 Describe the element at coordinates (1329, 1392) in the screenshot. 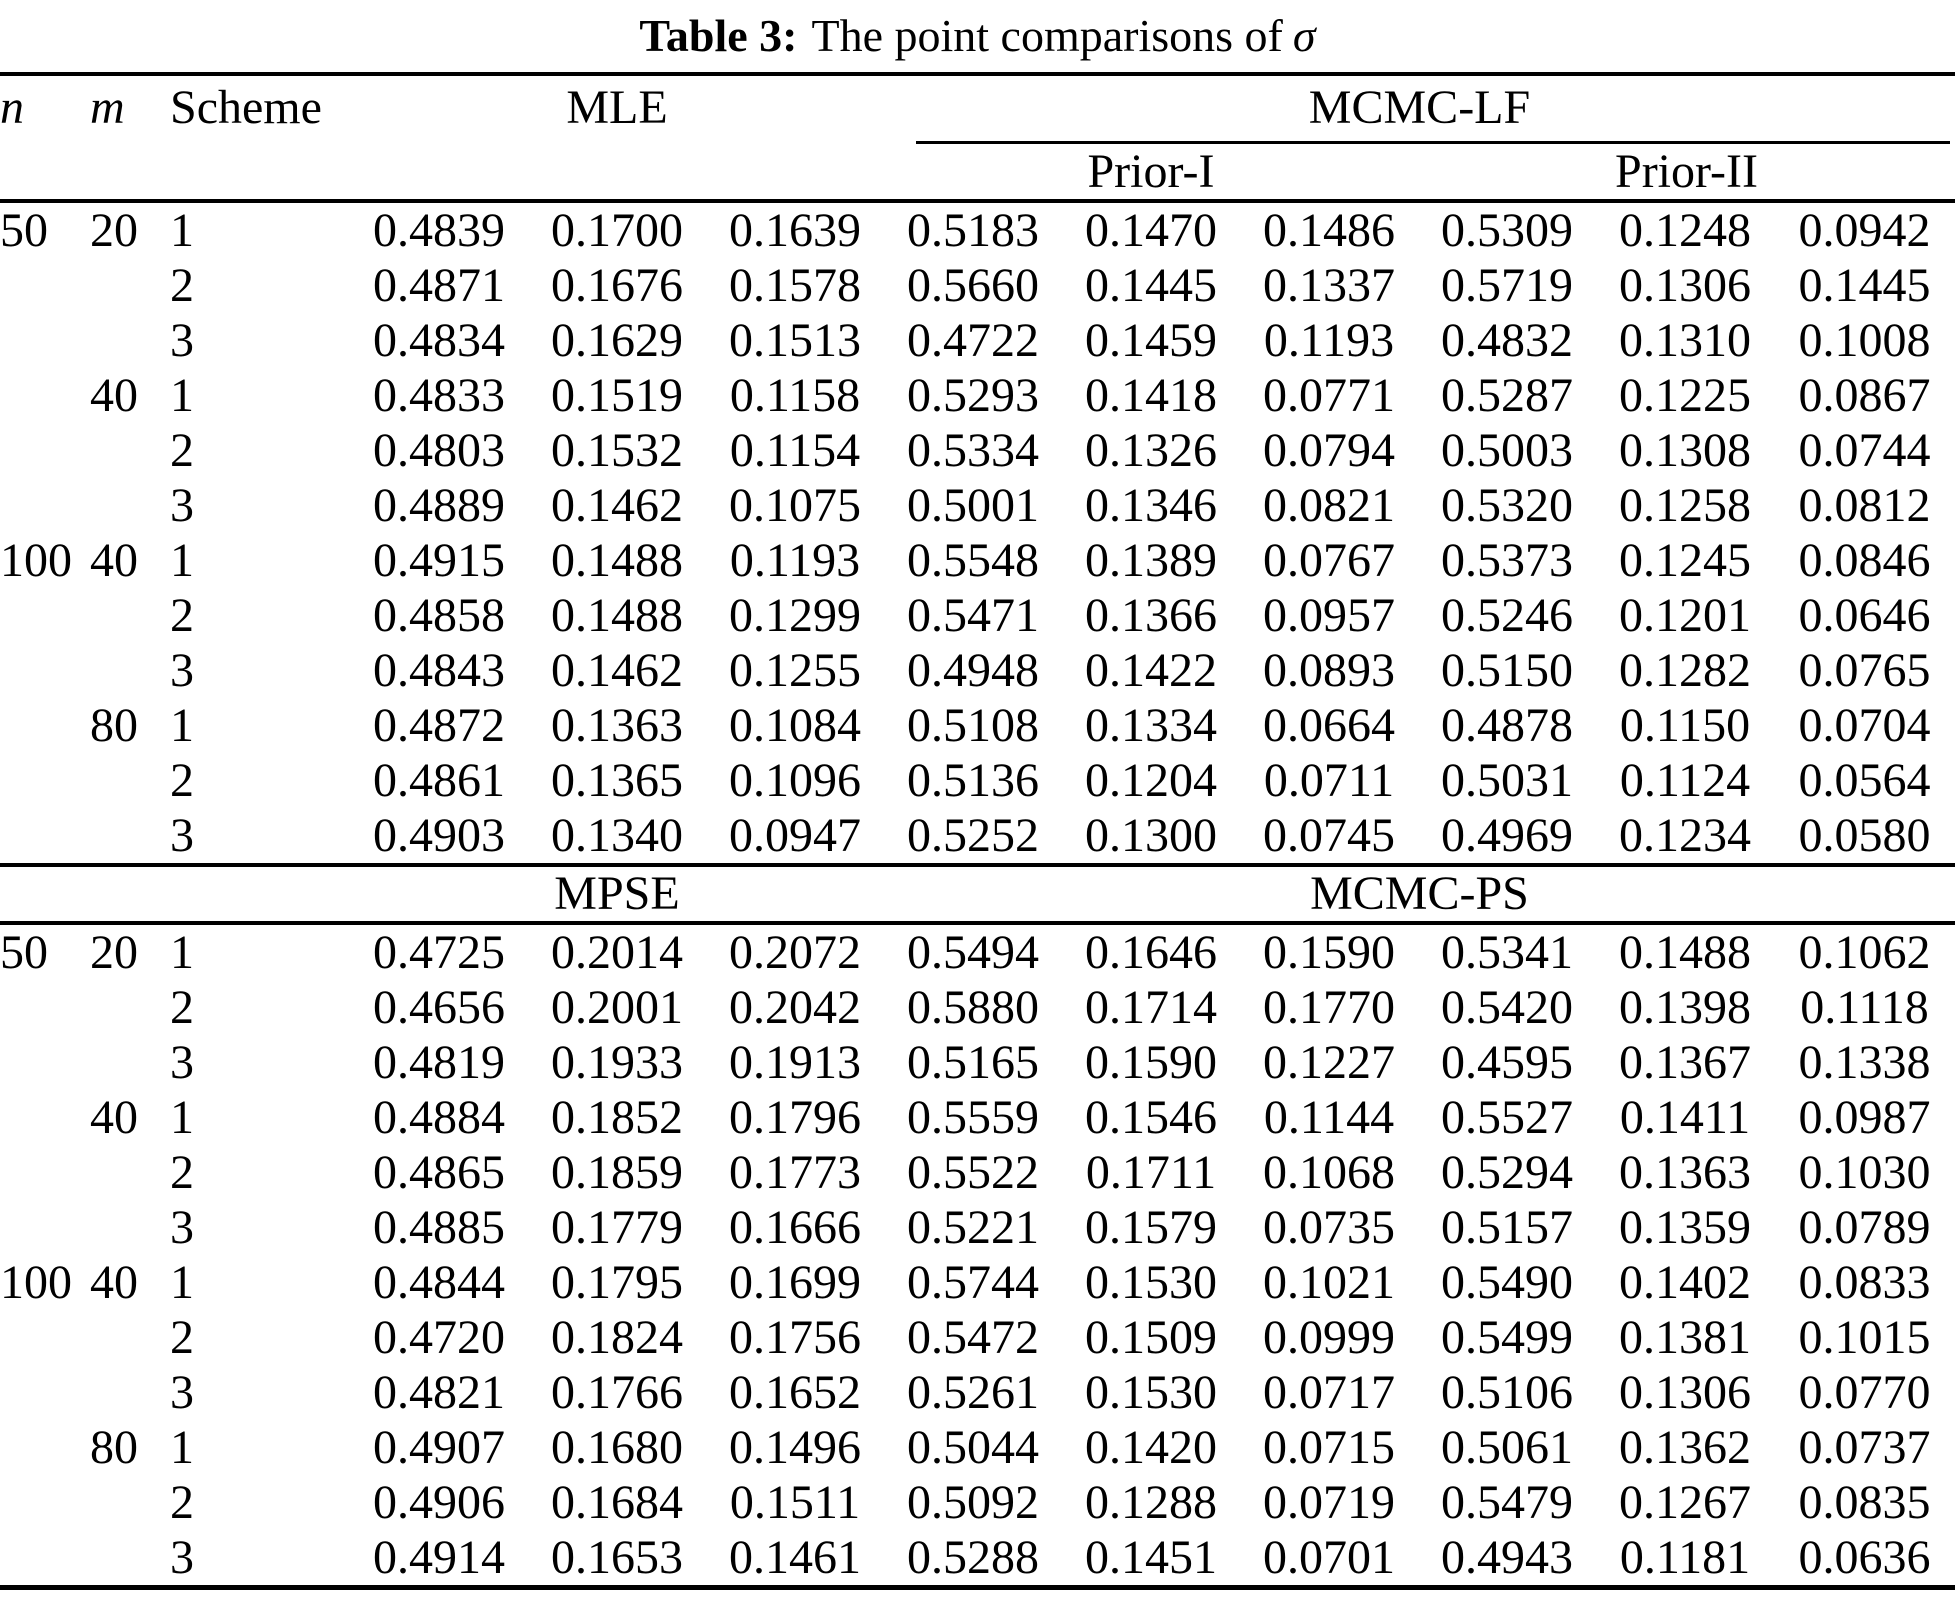

I see `cell-value: 0.0717` at that location.